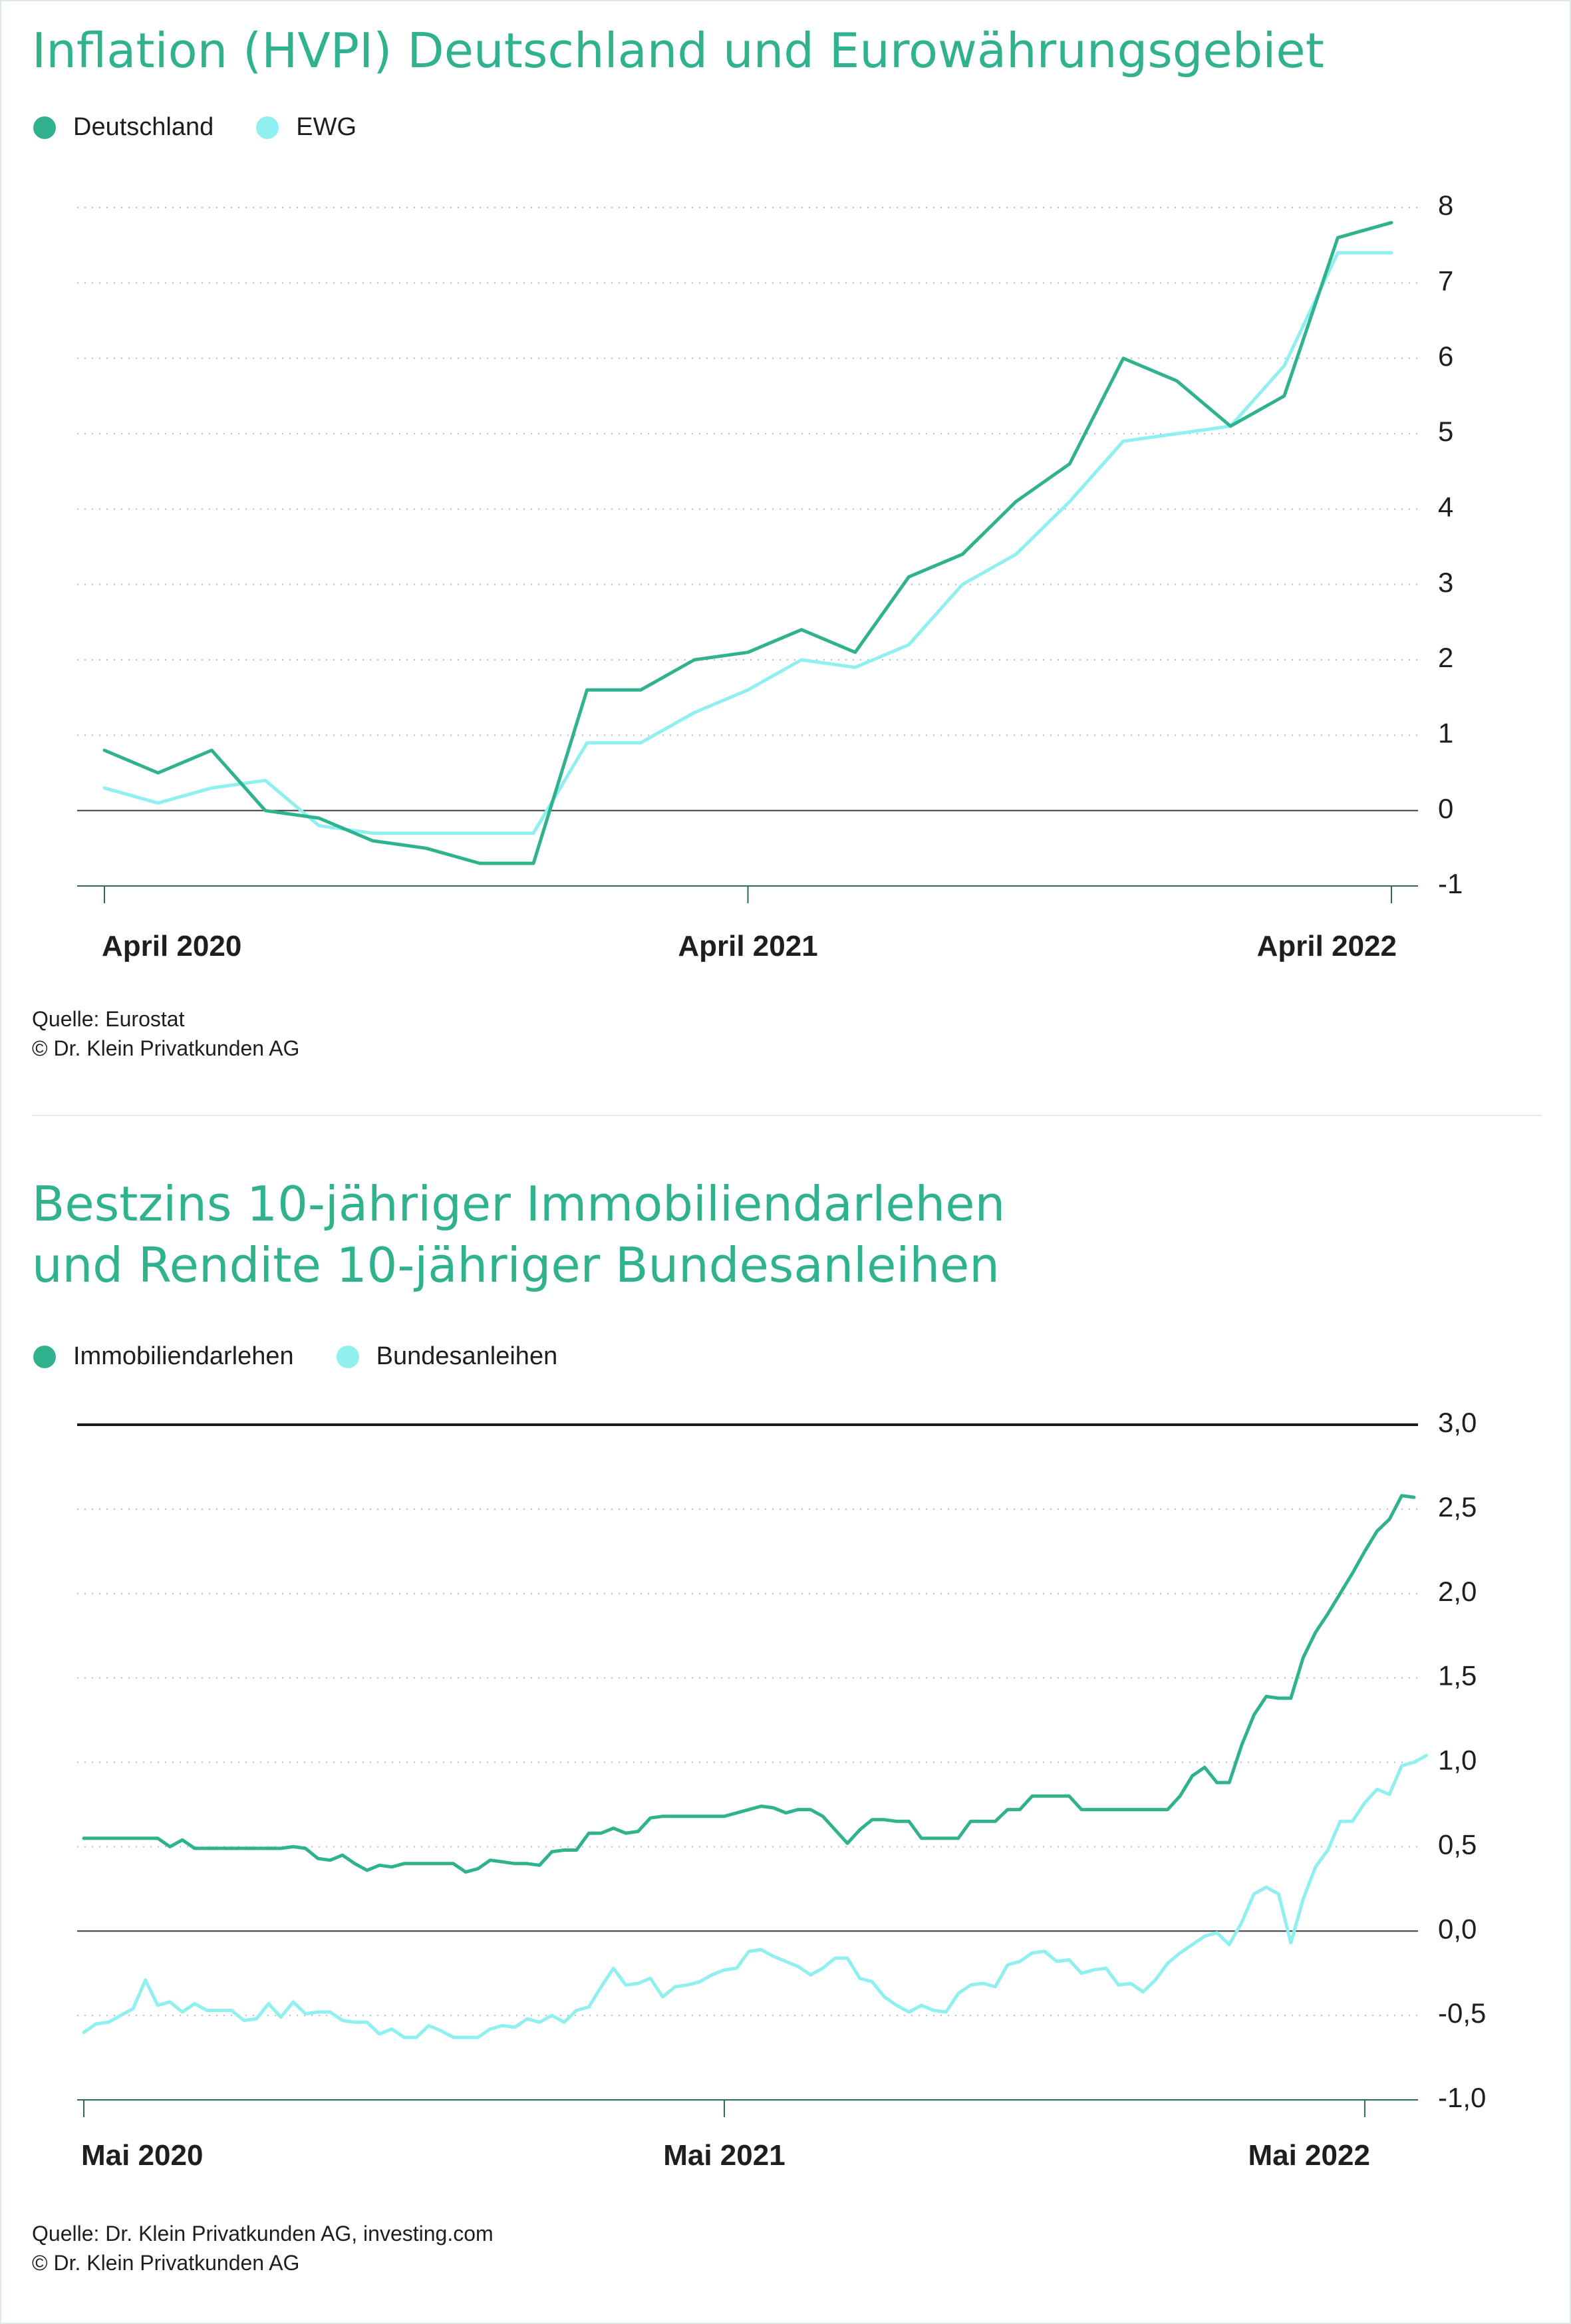  I want to click on legend-item-immobiliendarlehen: Immobiliendarlehen, so click(164, 1356).